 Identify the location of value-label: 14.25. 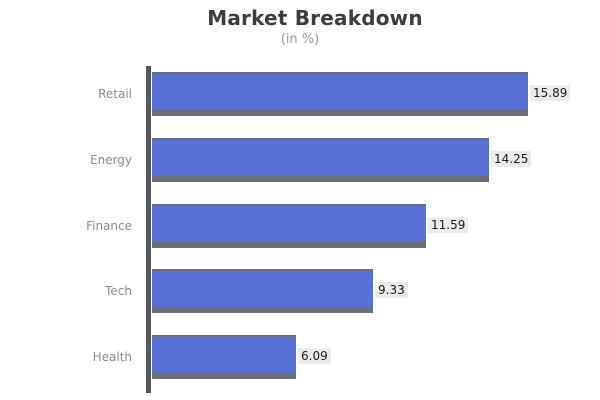
(511, 159).